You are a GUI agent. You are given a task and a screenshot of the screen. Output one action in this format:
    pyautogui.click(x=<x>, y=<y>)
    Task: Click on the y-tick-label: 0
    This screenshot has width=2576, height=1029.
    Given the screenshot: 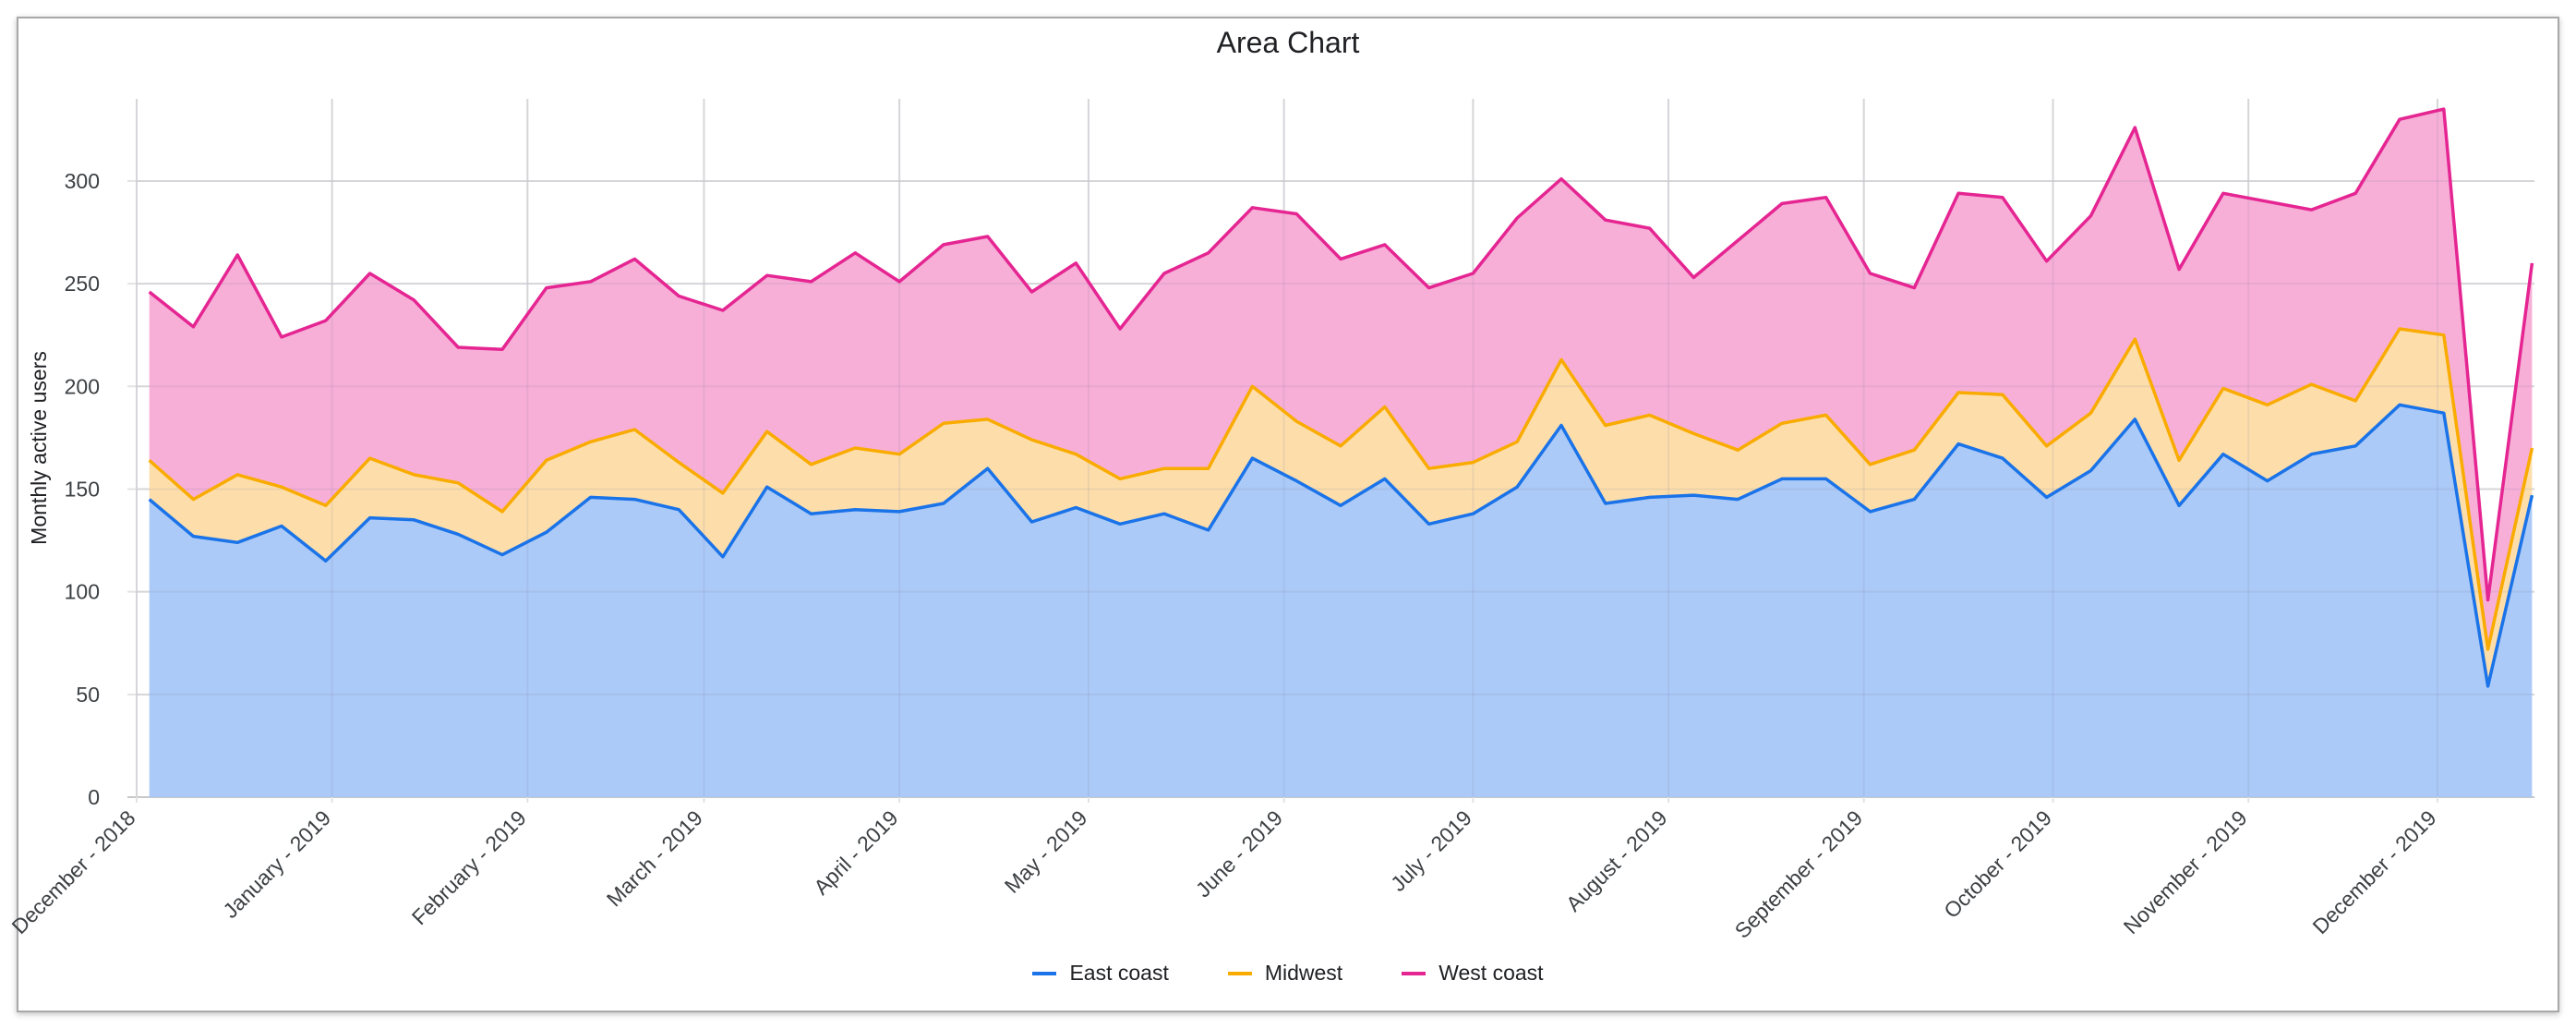 What is the action you would take?
    pyautogui.click(x=94, y=797)
    